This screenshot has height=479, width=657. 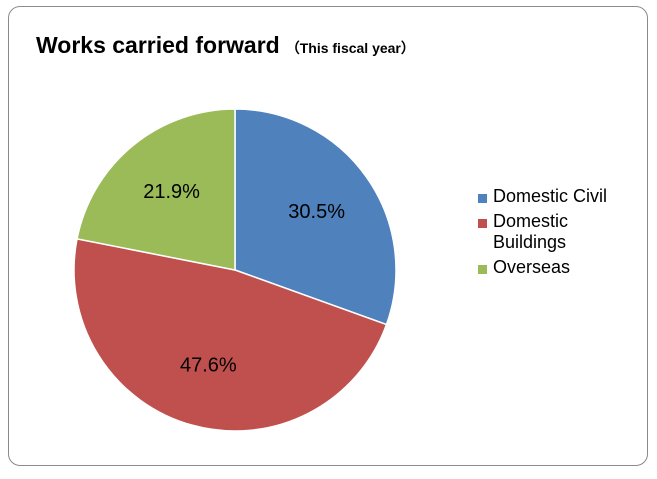 I want to click on legend-swatch-domestic-buildings, so click(x=482, y=223).